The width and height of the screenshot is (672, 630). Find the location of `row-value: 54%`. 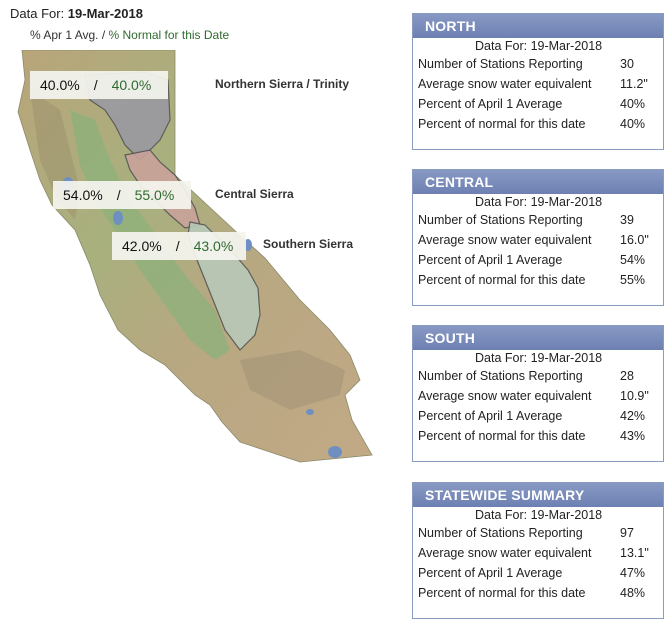

row-value: 54% is located at coordinates (633, 260).